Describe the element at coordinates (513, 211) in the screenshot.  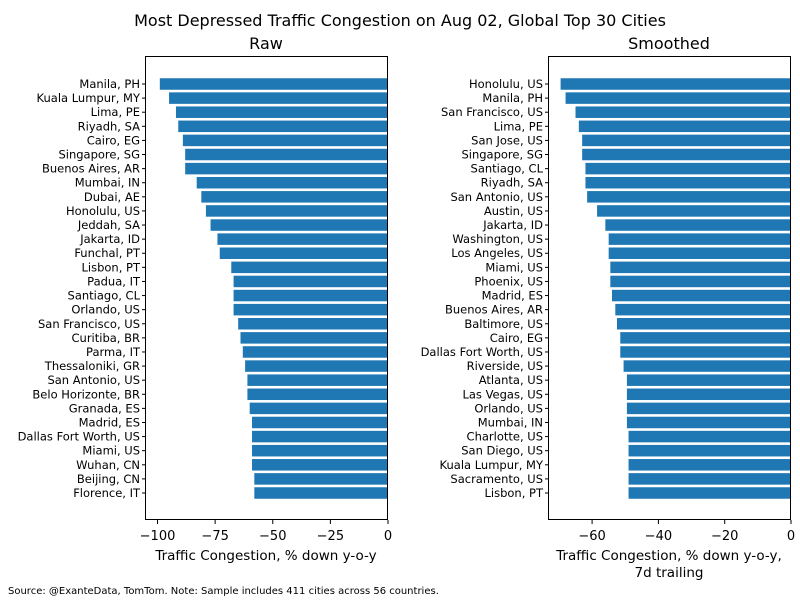
I see `smoothed-y-tick-label: Austin, US` at that location.